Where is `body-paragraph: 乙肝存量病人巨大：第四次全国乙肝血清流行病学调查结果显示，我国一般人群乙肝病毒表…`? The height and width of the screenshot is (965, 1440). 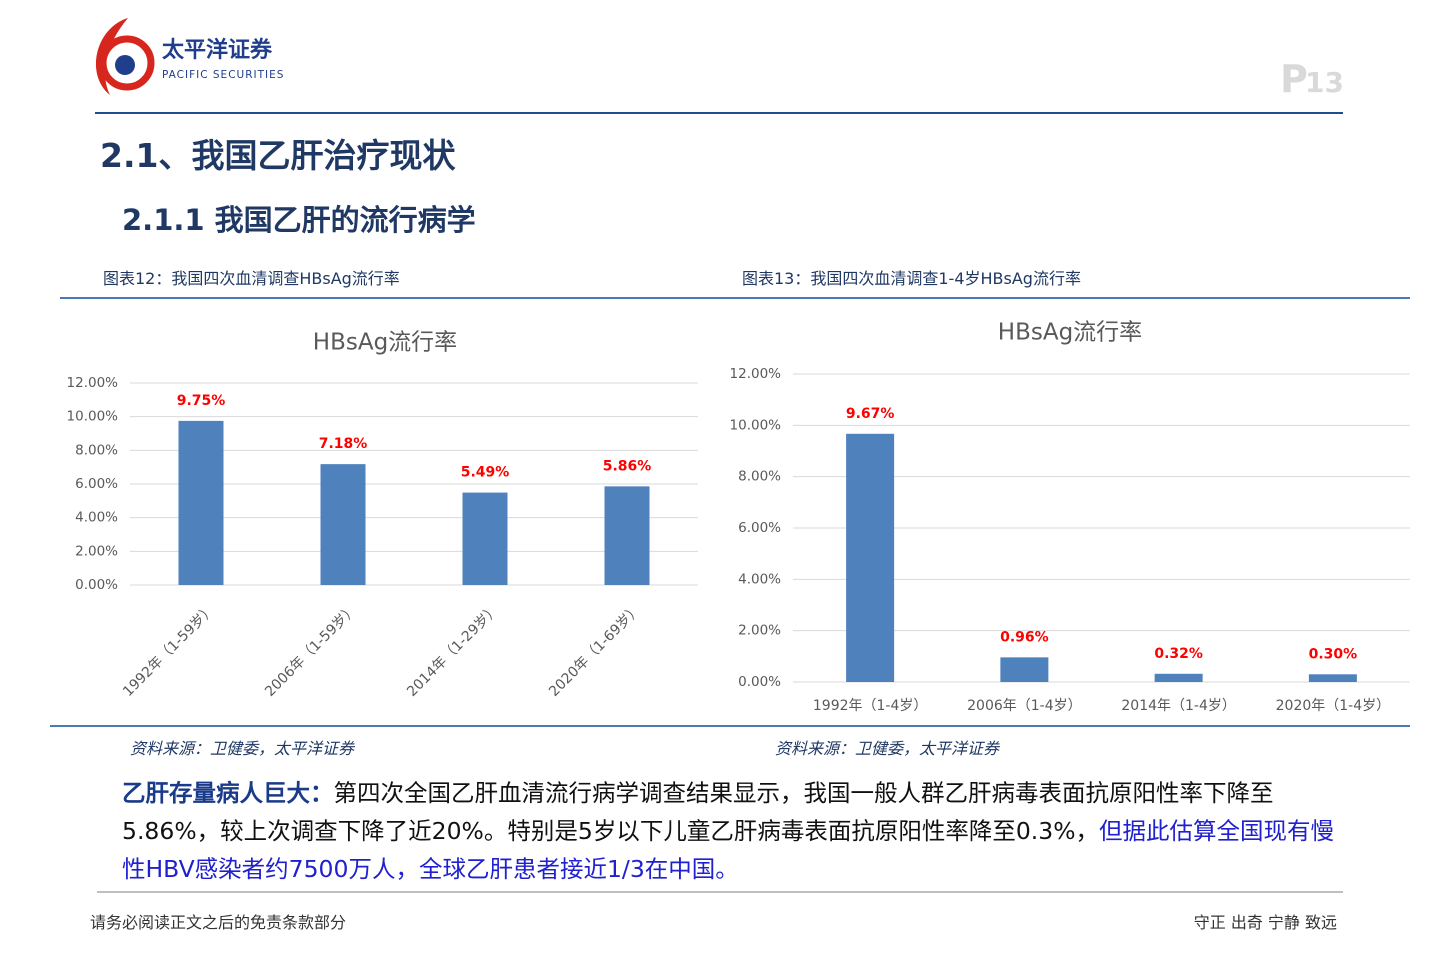
body-paragraph: 乙肝存量病人巨大：第四次全国乙肝血清流行病学调查结果显示，我国一般人群乙肝病毒表… is located at coordinates (729, 831).